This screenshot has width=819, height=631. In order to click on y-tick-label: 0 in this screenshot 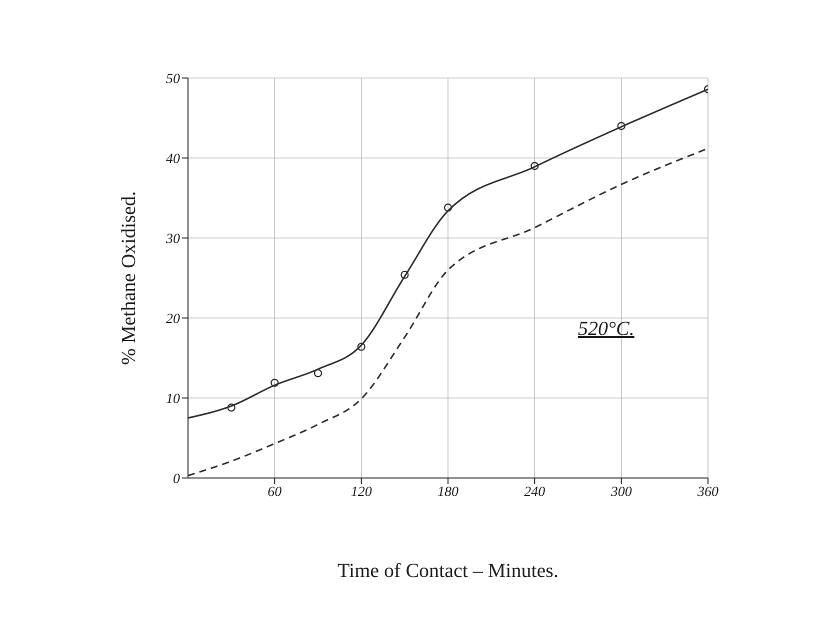, I will do `click(176, 479)`.